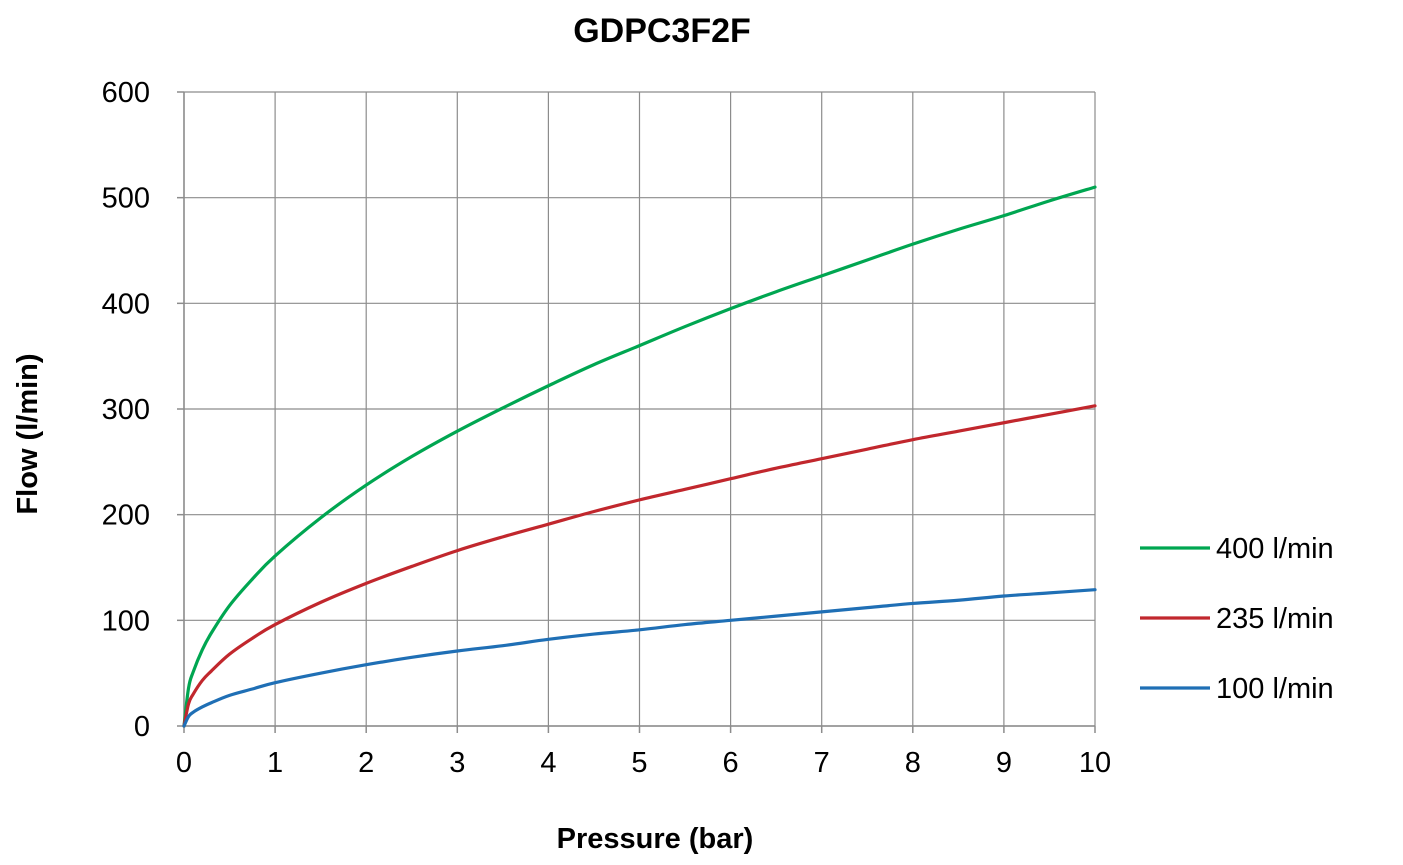  What do you see at coordinates (662, 31) in the screenshot?
I see `chart-title: GDPC3F2F` at bounding box center [662, 31].